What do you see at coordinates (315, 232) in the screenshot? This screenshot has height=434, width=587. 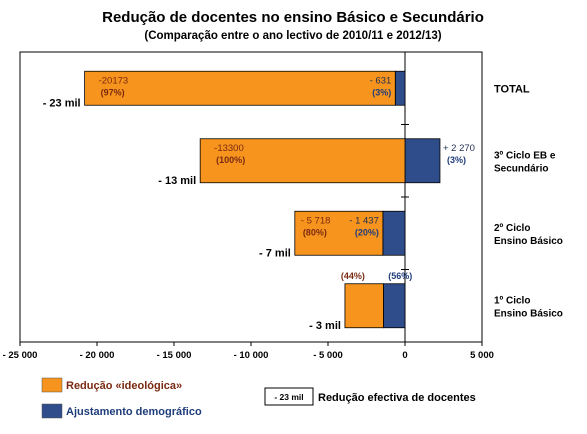 I see `pct-label-reducao: (80%)` at bounding box center [315, 232].